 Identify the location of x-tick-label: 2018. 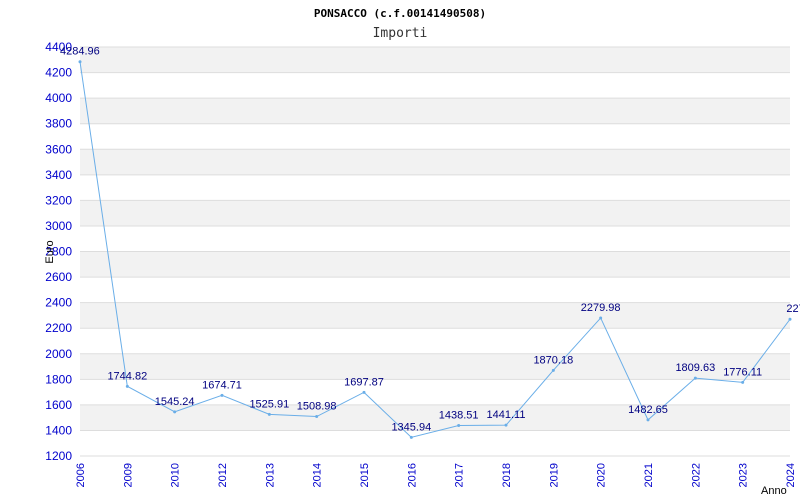
(507, 475).